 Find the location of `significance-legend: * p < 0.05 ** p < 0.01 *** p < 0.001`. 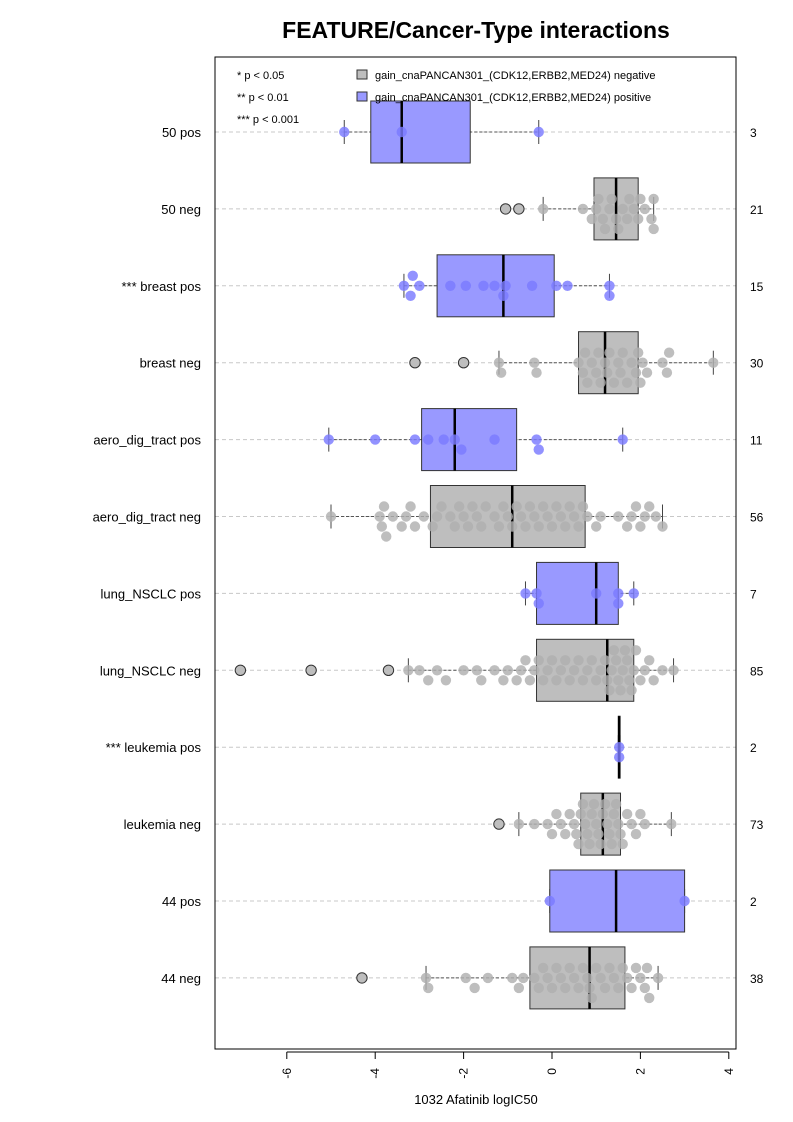

significance-legend: * p < 0.05 ** p < 0.01 *** p < 0.001 is located at coordinates (268, 98).